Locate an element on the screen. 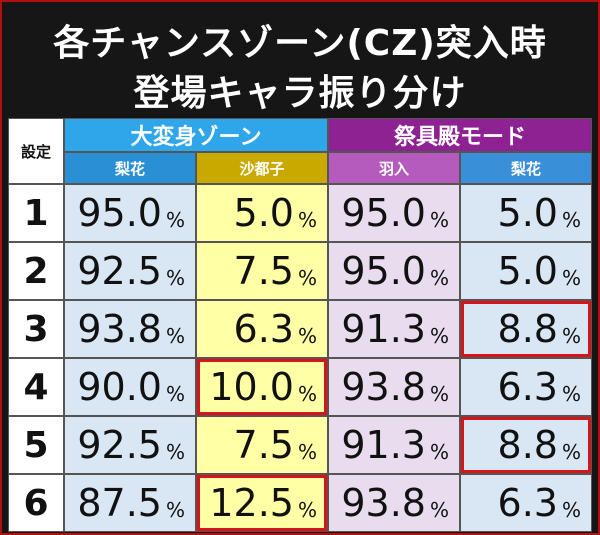 This screenshot has height=535, width=600. value-cell: 87.5% is located at coordinates (130, 503).